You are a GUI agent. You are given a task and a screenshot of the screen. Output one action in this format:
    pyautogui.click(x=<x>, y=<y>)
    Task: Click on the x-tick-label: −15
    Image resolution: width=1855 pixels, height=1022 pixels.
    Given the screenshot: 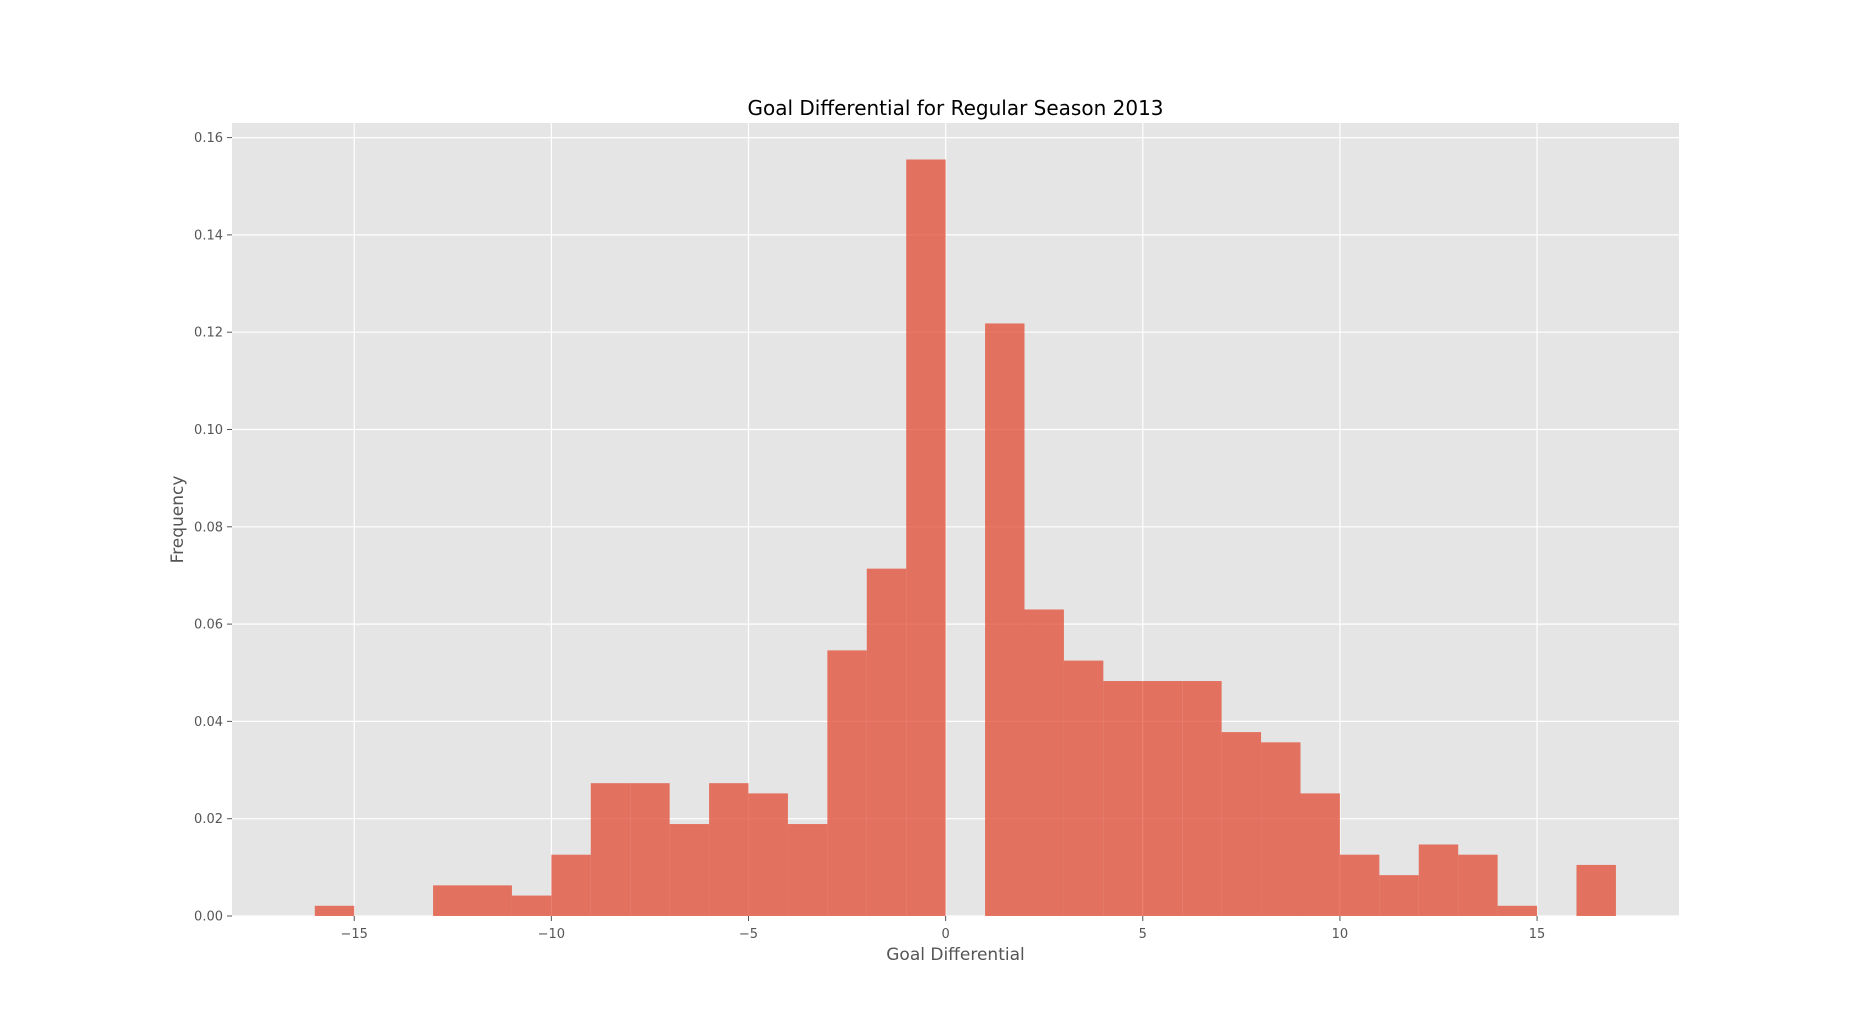 What is the action you would take?
    pyautogui.click(x=354, y=934)
    